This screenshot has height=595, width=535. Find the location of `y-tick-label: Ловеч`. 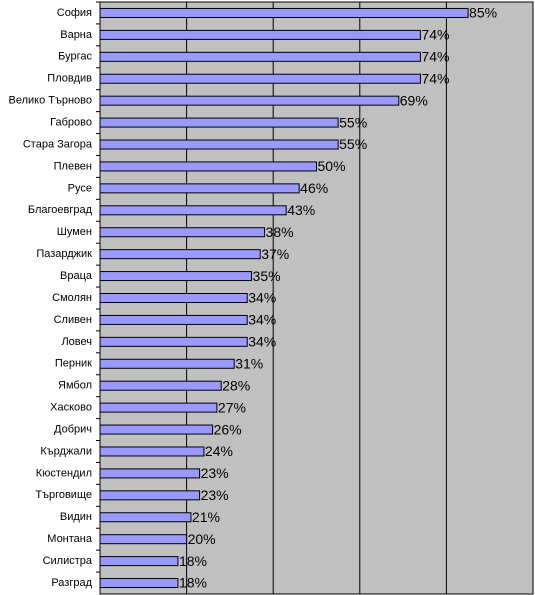

y-tick-label: Ловеч is located at coordinates (76, 342).